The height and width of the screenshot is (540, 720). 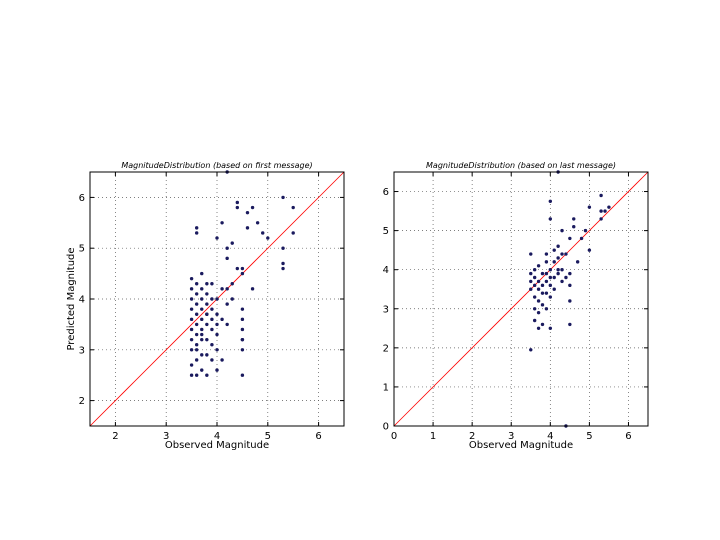 I want to click on left-xtick-label: 3, so click(x=166, y=436).